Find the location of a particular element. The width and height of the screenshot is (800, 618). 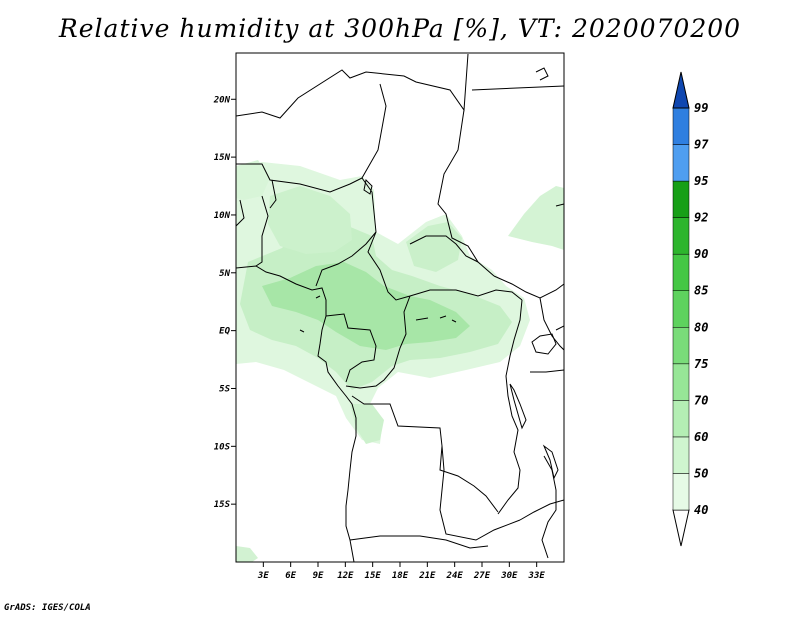

boundary-chad-sudan is located at coordinates (466, 193).